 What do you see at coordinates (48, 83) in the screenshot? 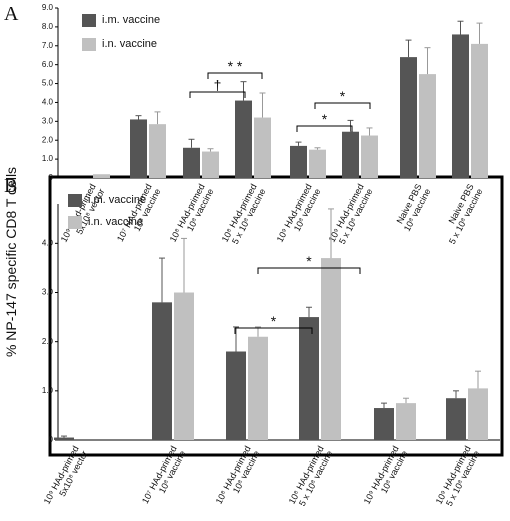
I see `y-tick-label: 5.0` at bounding box center [48, 83].